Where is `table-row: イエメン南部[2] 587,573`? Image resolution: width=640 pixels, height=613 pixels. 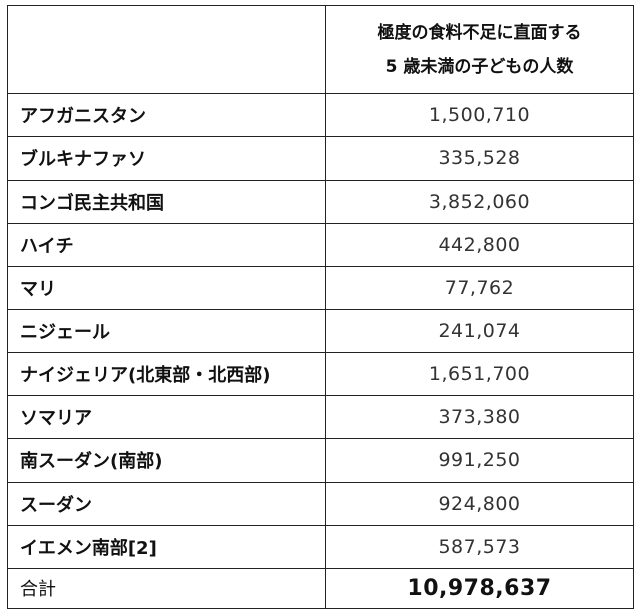 table-row: イエメン南部[2] 587,573 is located at coordinates (320, 546).